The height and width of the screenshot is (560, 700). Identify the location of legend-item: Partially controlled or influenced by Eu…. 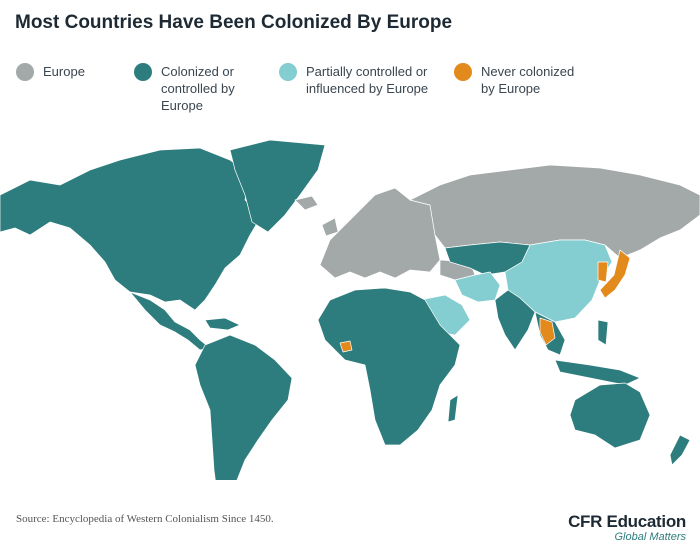
(354, 80).